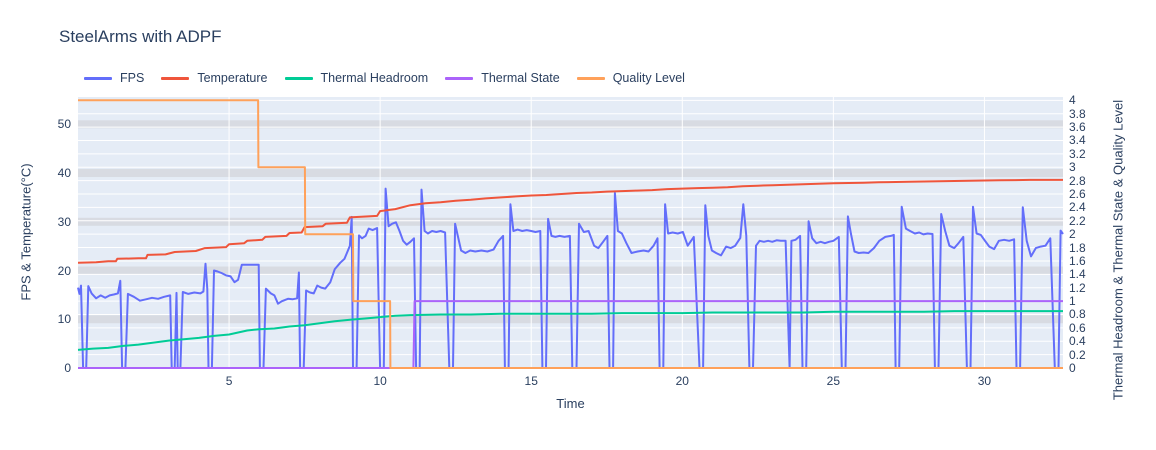 This screenshot has width=1156, height=450. Describe the element at coordinates (833, 381) in the screenshot. I see `x-tick-label: 25` at that location.